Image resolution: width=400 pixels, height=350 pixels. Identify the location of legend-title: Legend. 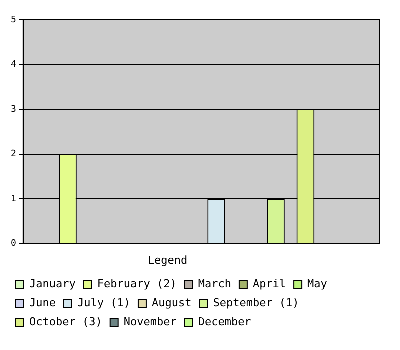
(168, 261).